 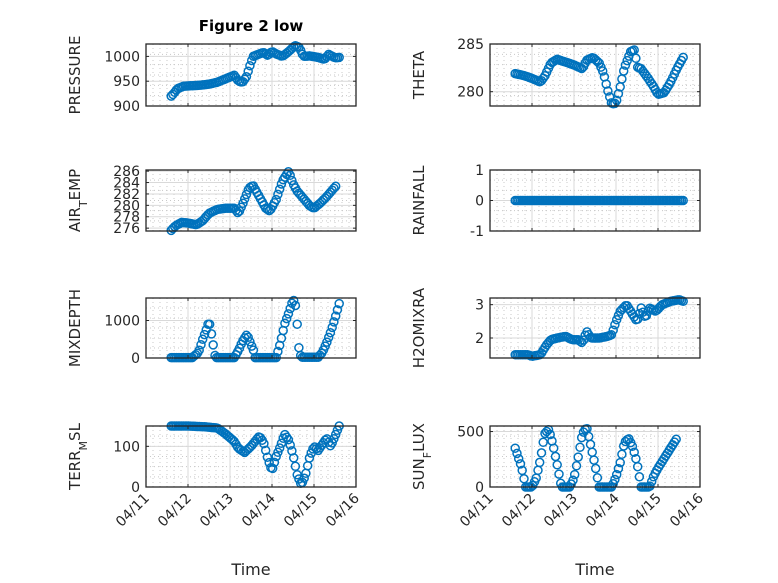 I want to click on y-tick-label: 100, so click(x=126, y=447).